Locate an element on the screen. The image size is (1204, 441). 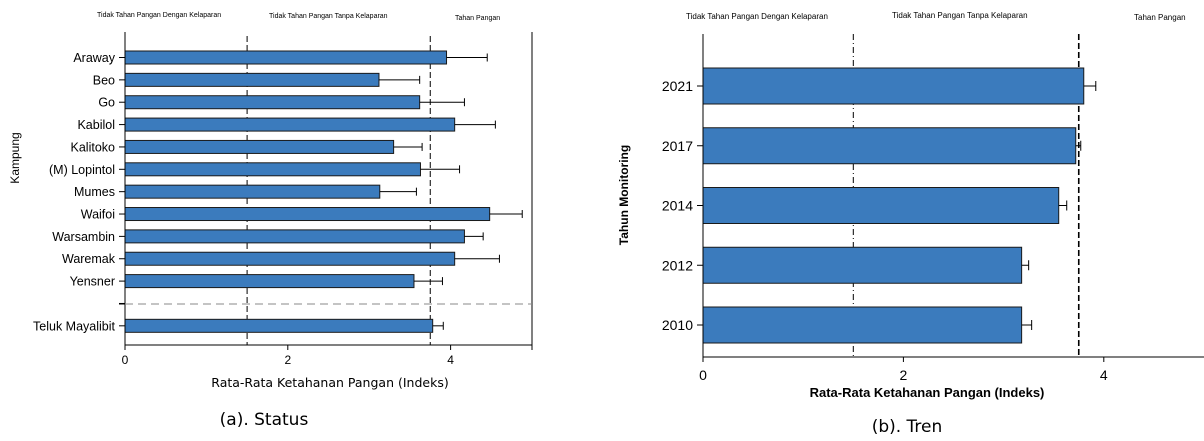
category-label: Waifoi is located at coordinates (98, 215).